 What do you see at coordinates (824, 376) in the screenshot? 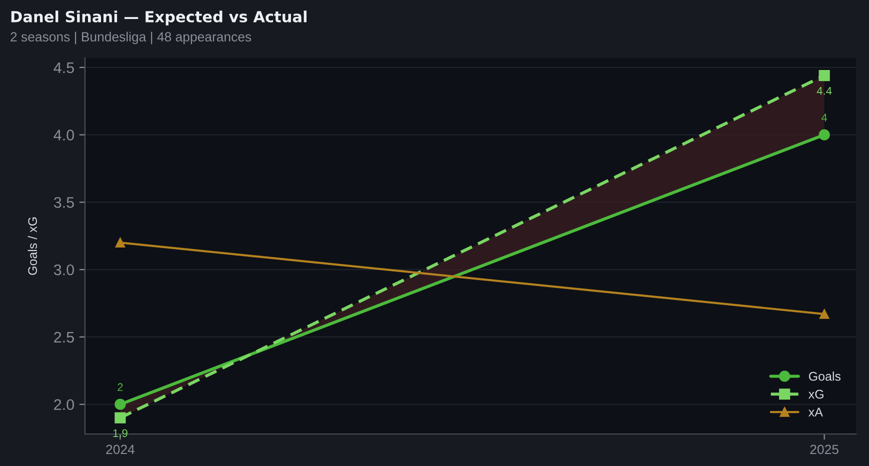
I see `legend-label: Goals` at bounding box center [824, 376].